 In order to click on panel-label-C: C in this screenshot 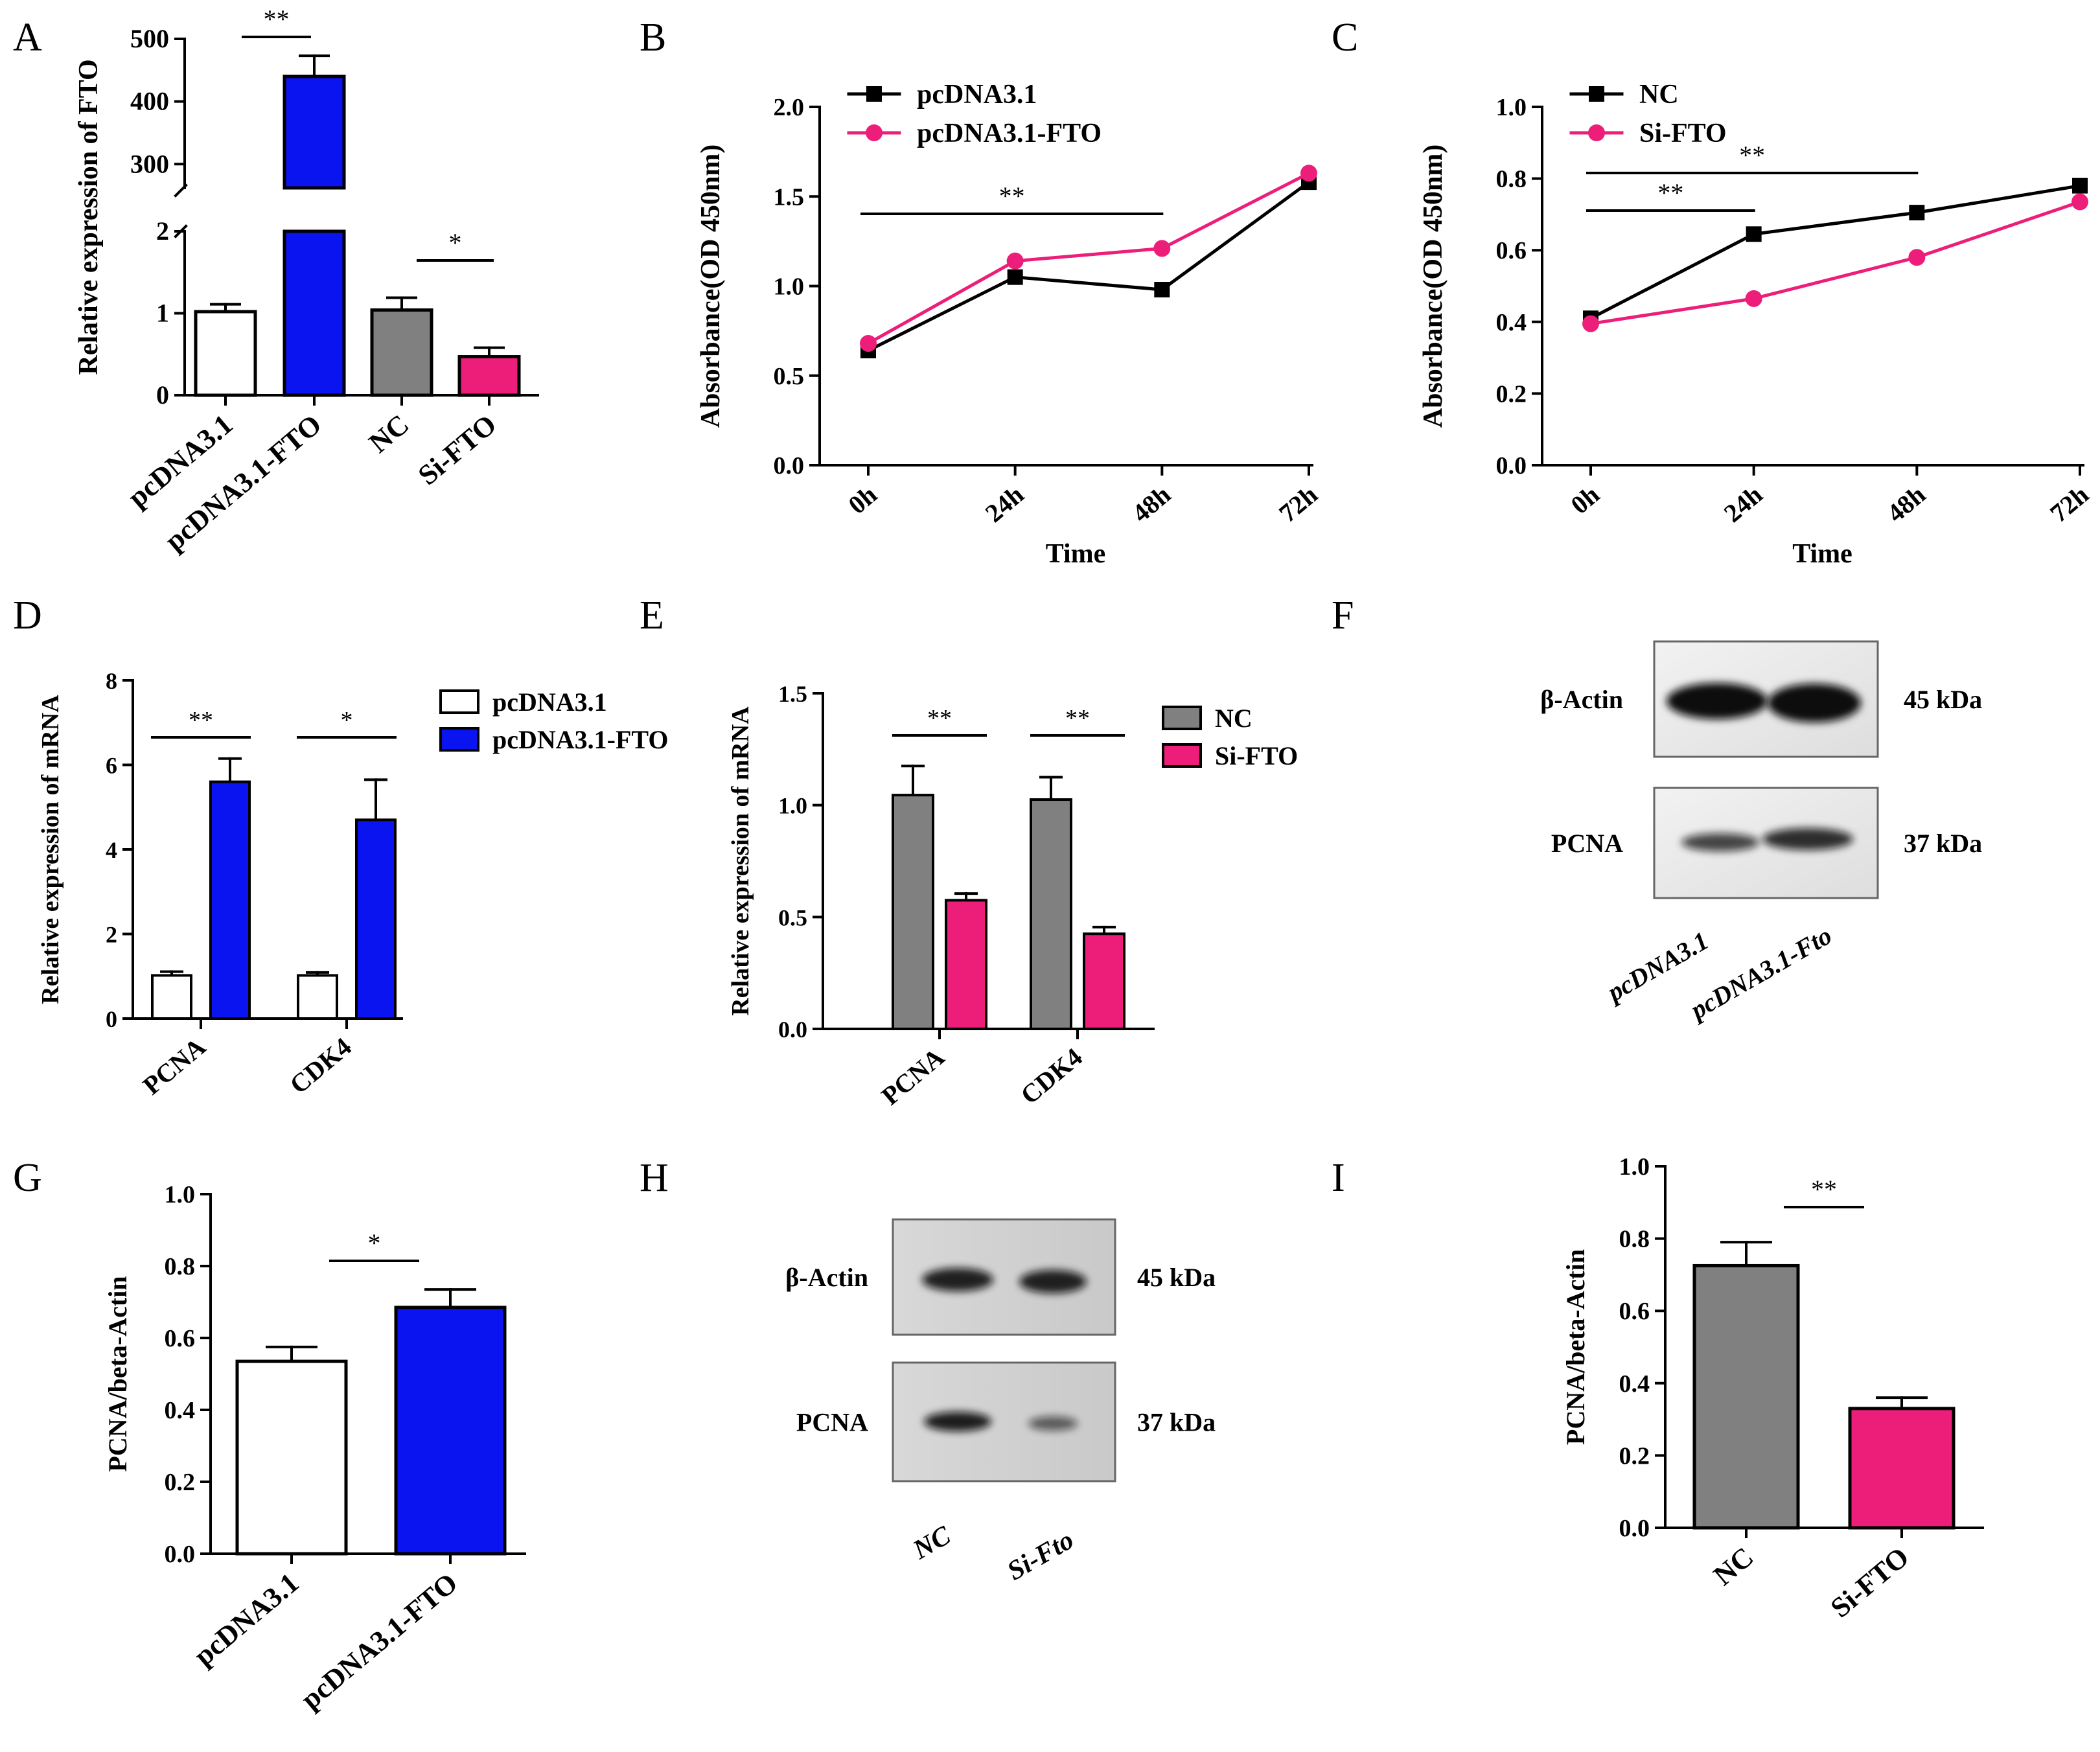, I will do `click(1345, 38)`.